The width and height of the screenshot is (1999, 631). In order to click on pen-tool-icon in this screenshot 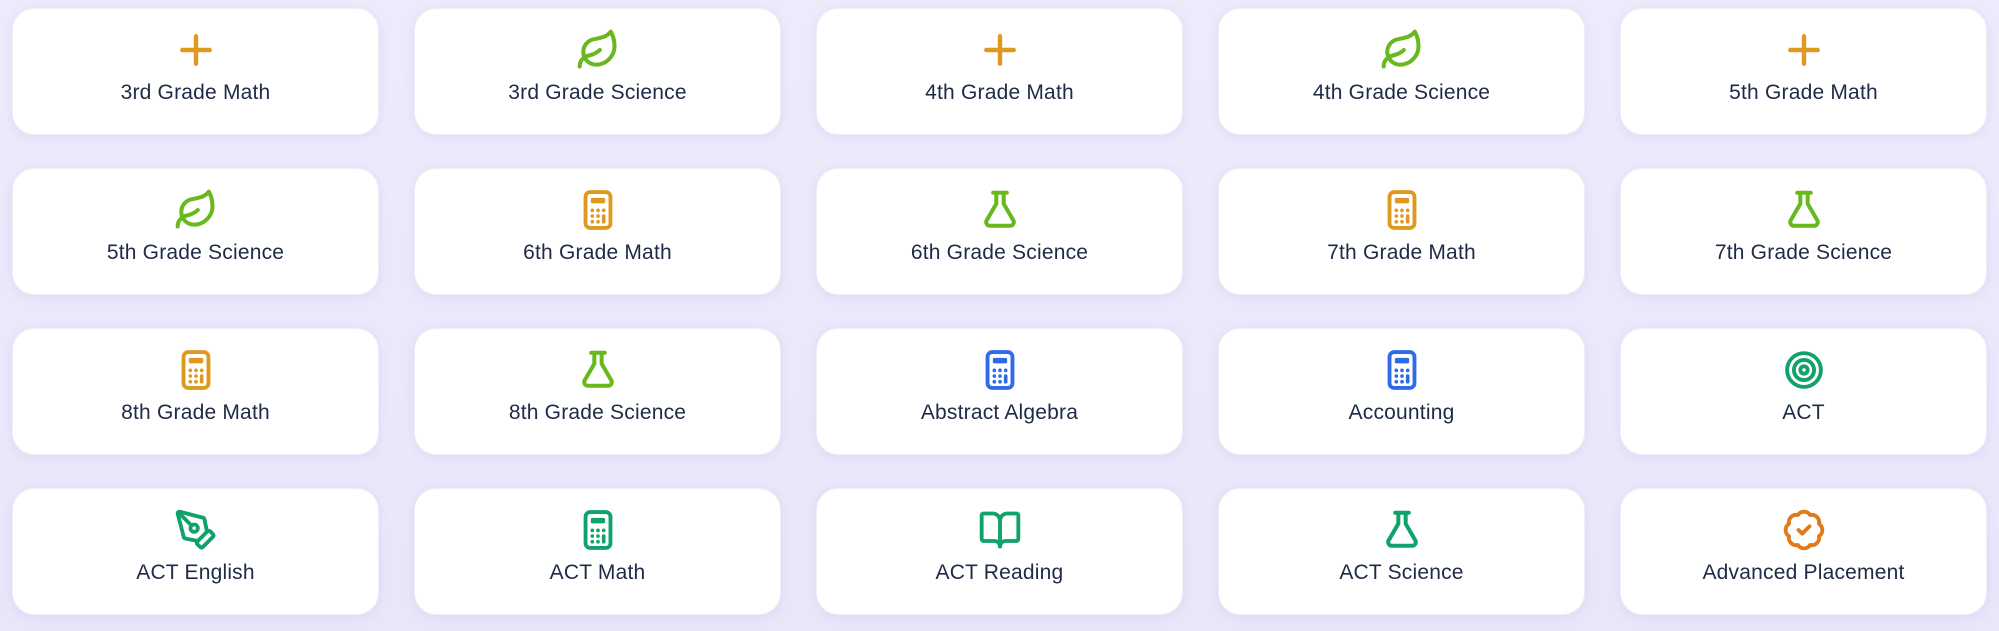, I will do `click(196, 530)`.